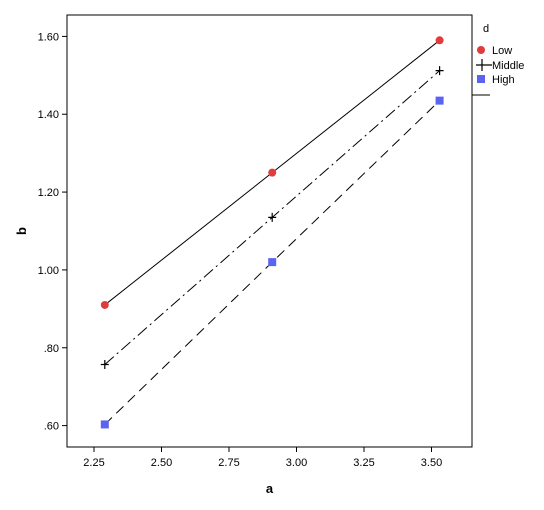 Image resolution: width=544 pixels, height=510 pixels. Describe the element at coordinates (481, 79) in the screenshot. I see `legend-marker-high` at that location.